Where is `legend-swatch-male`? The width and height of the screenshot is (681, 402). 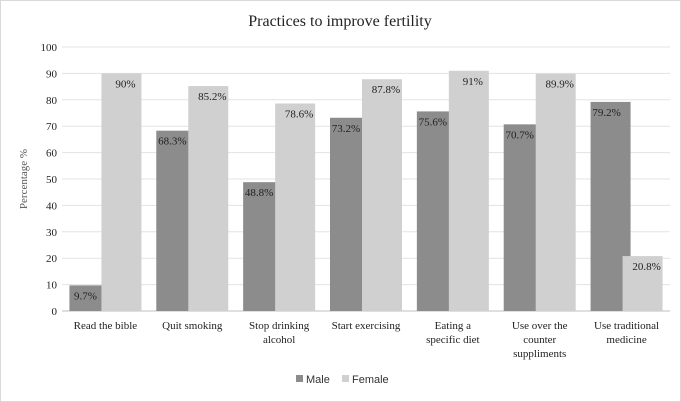
legend-swatch-male is located at coordinates (299, 378).